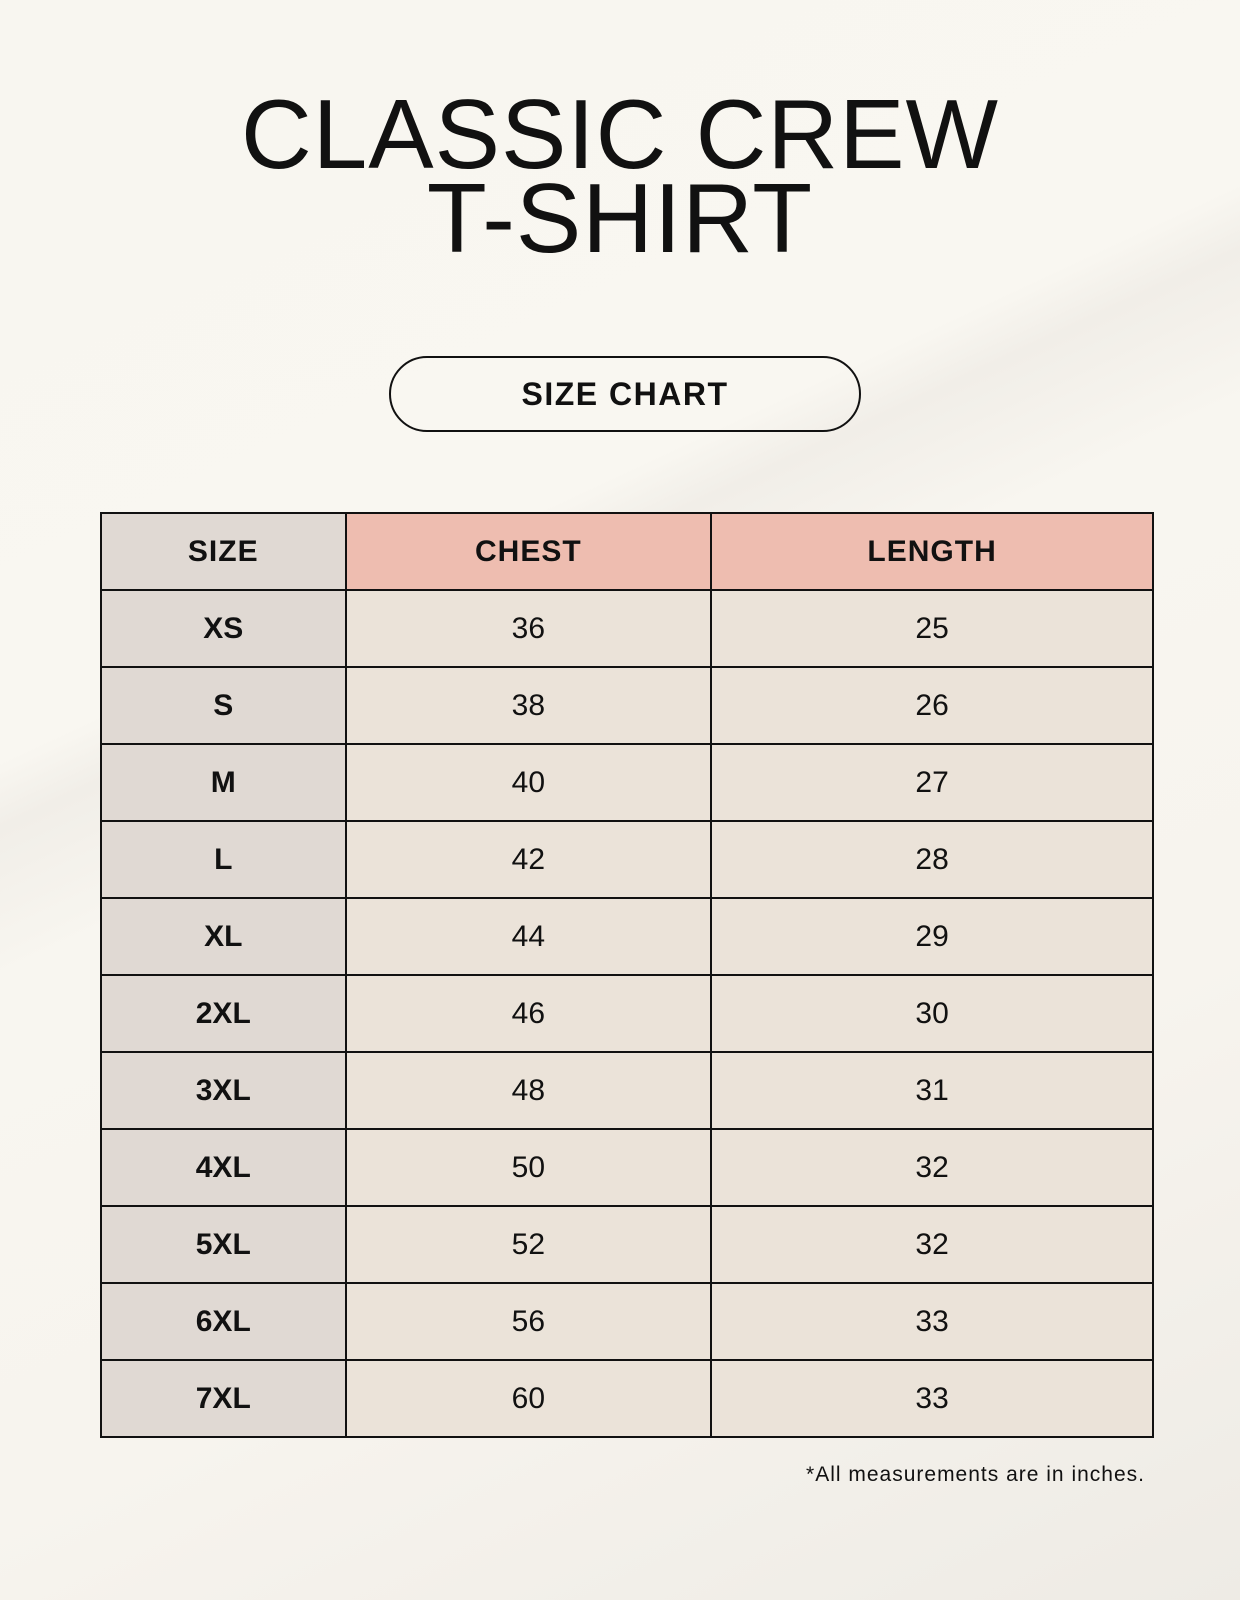 Image resolution: width=1240 pixels, height=1600 pixels. I want to click on cell-size: 6XL, so click(223, 1321).